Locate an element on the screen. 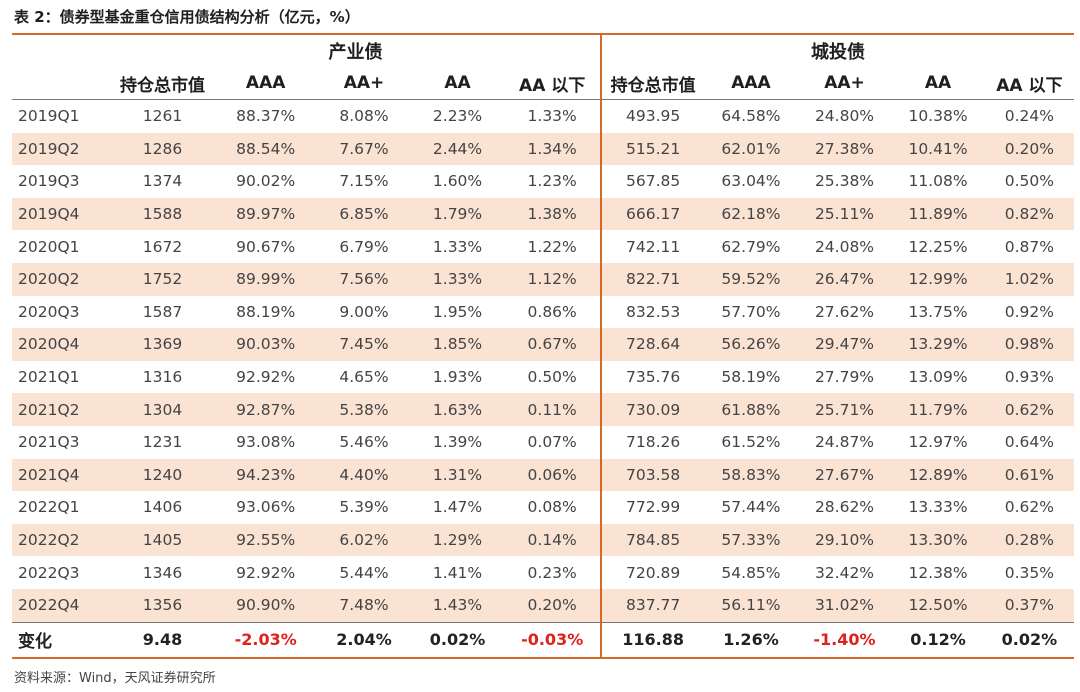 The width and height of the screenshot is (1080, 692). chengtou-cell: 0.64% is located at coordinates (1029, 442).